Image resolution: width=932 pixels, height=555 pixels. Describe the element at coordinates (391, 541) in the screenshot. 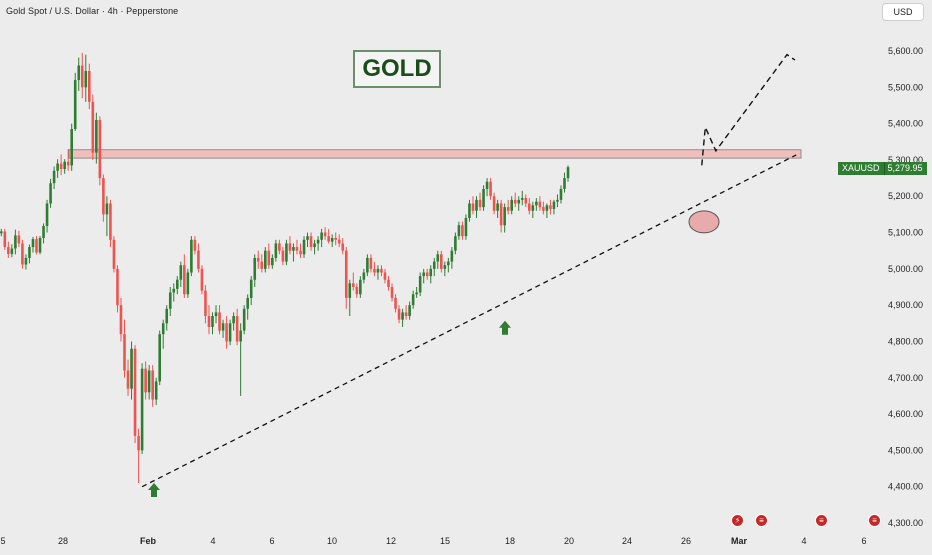

I see `x-tick-label: 12` at that location.